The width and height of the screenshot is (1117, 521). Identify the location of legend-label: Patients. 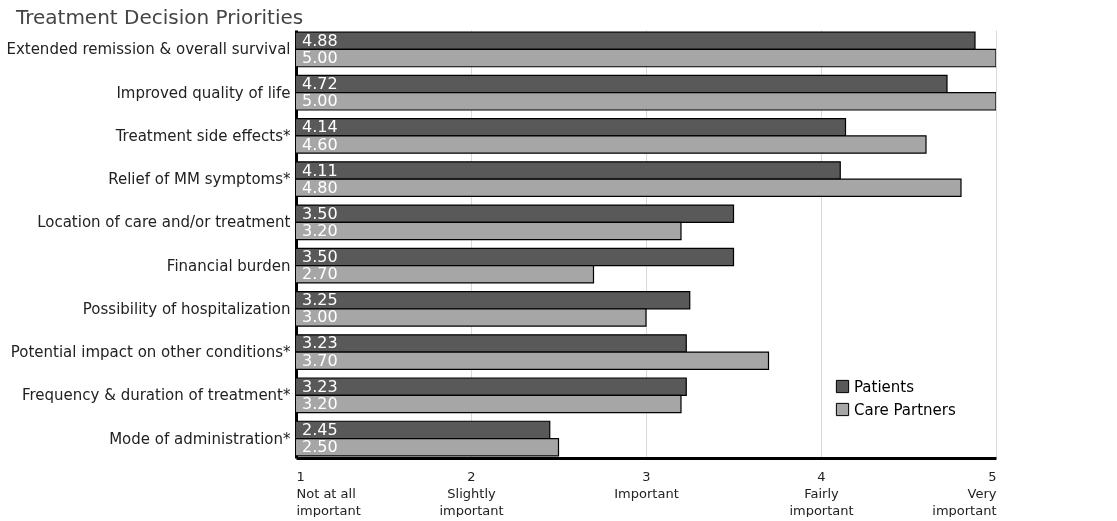
(884, 386).